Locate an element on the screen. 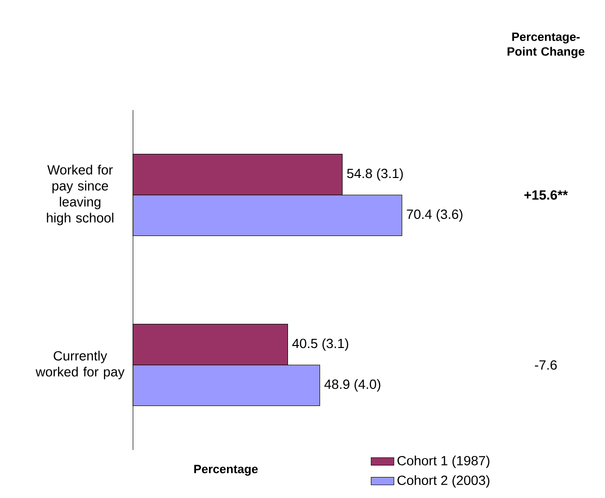  legend-label: Cohort 2 (2003) is located at coordinates (444, 481).